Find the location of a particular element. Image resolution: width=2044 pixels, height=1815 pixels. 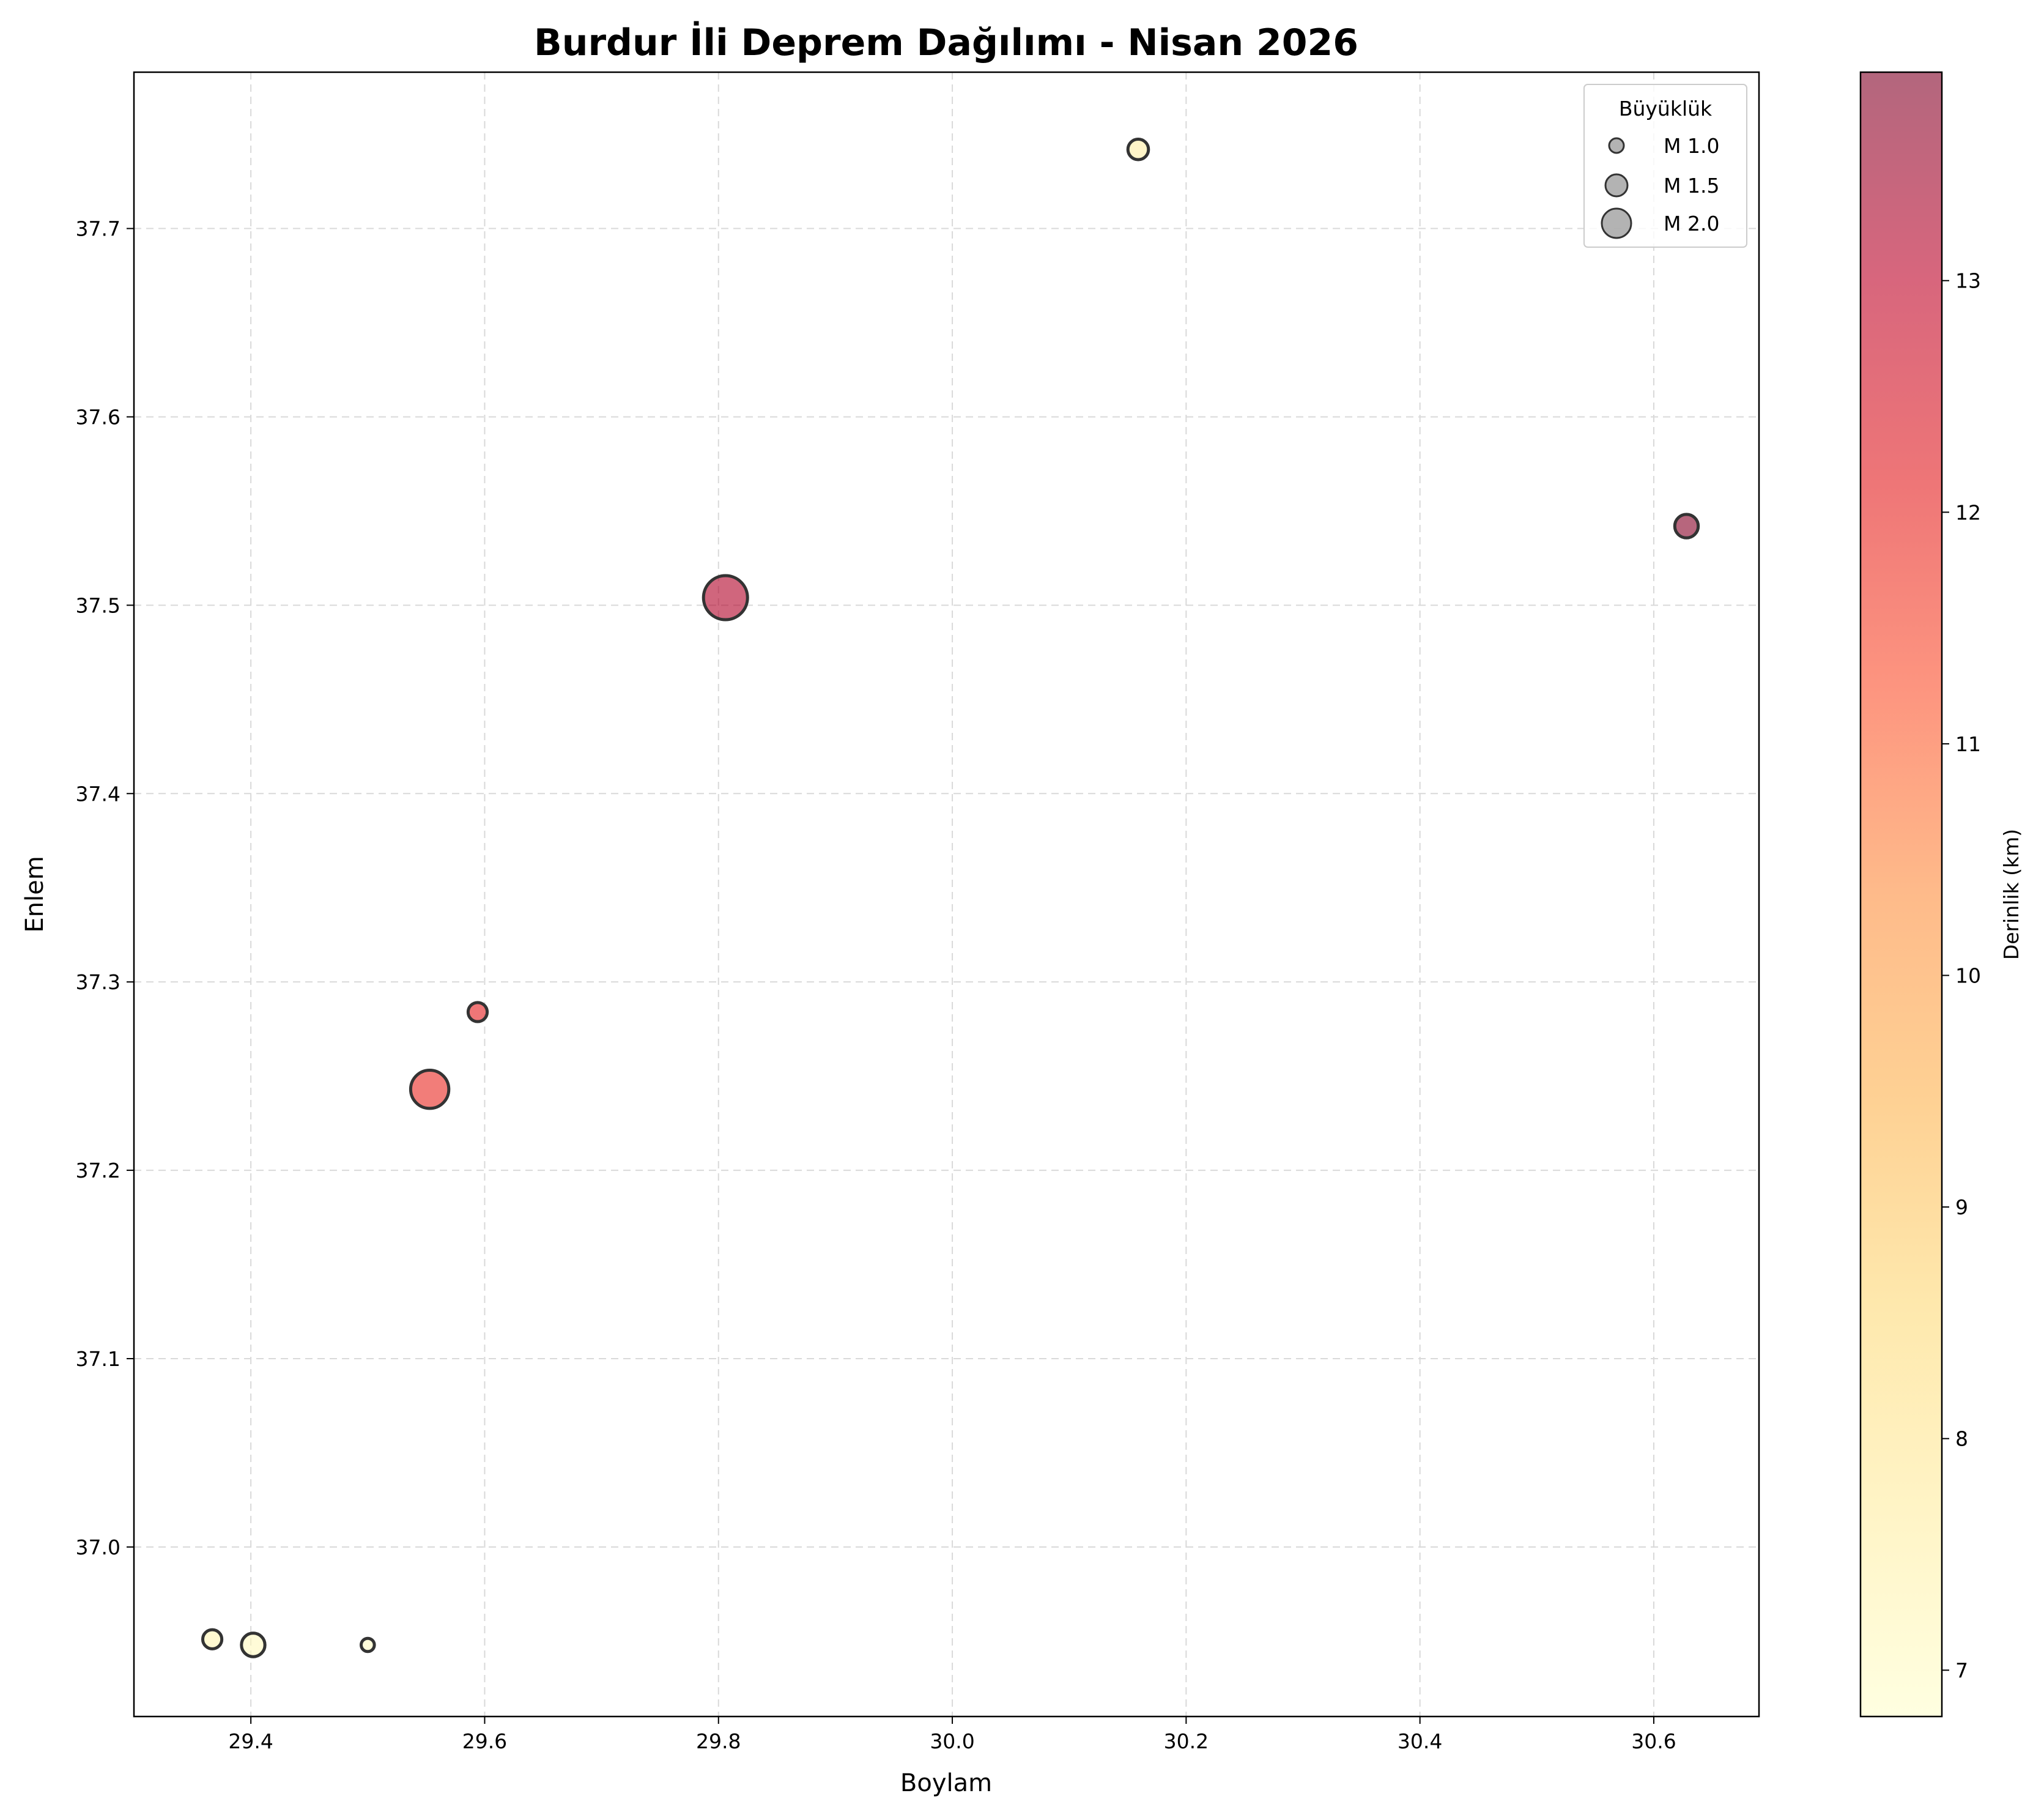

y-axis-label: Enlem is located at coordinates (35, 894).